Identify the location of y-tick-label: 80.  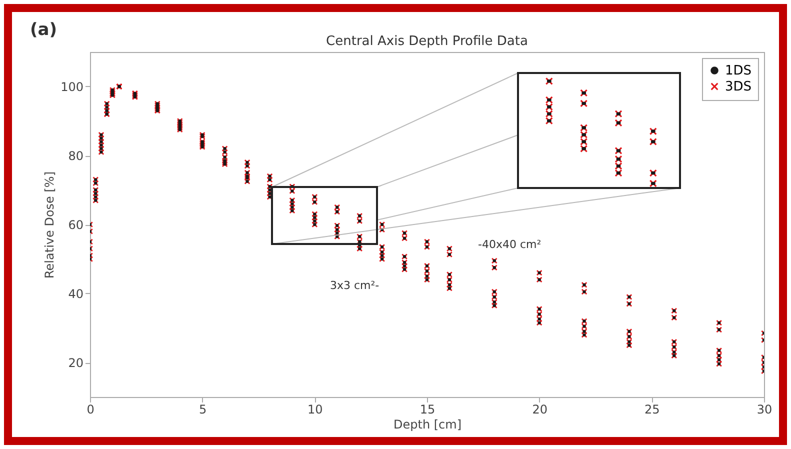
(76, 156).